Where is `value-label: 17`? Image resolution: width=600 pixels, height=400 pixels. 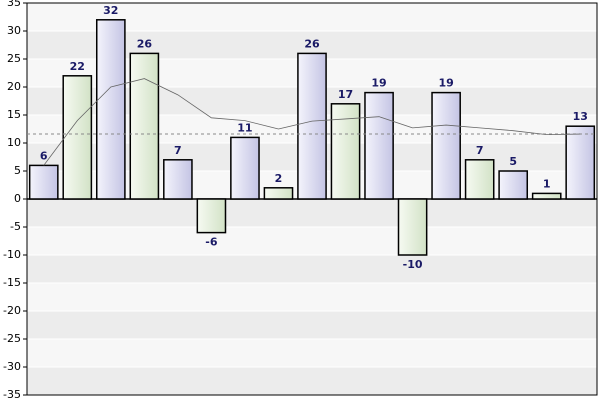
value-label: 17 is located at coordinates (345, 94).